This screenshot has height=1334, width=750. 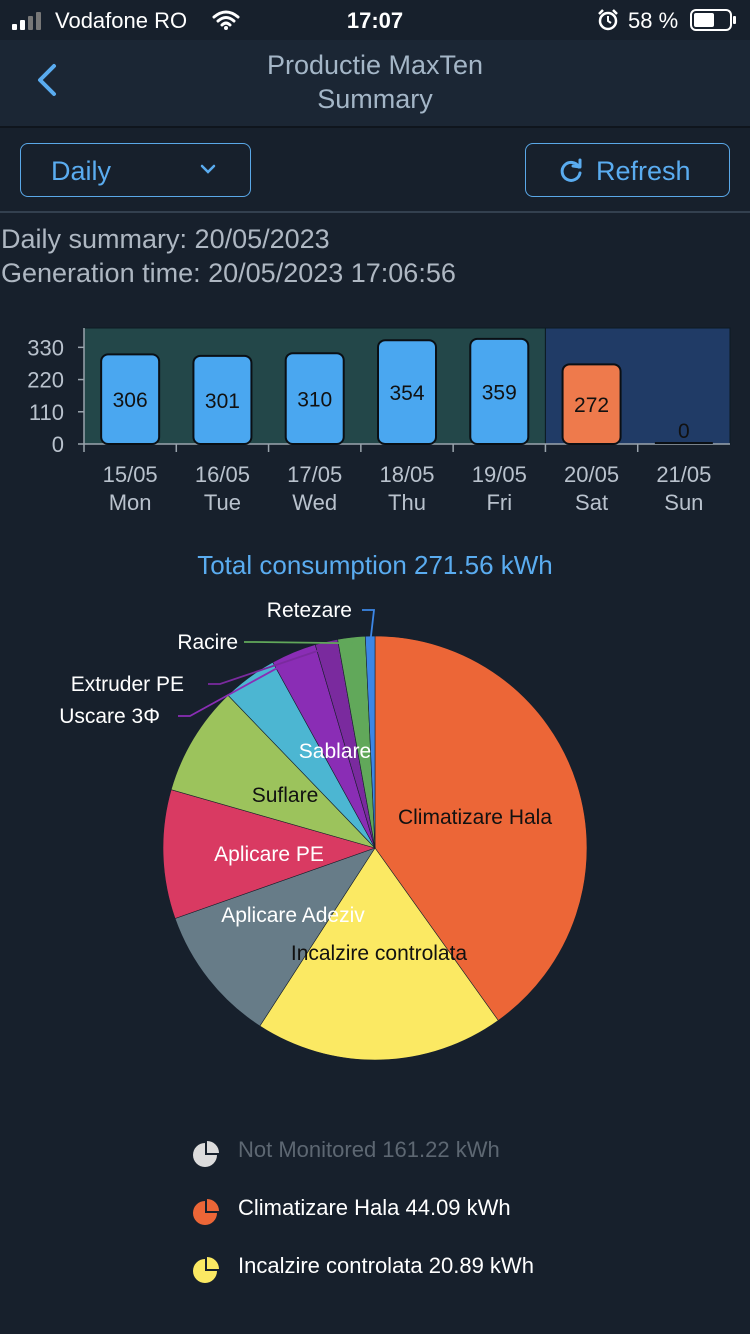 I want to click on refresh-button: Refresh, so click(x=627, y=170).